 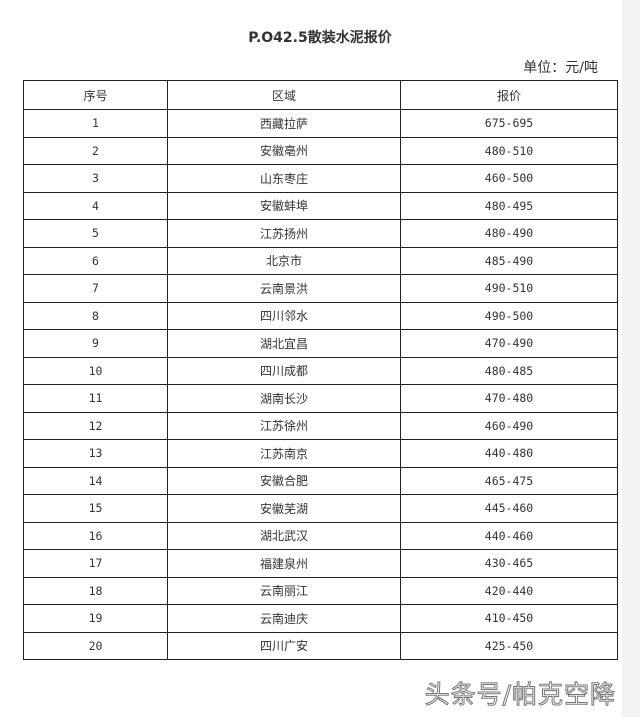 I want to click on table-row: 5 江苏扬州 480-490, so click(x=320, y=233).